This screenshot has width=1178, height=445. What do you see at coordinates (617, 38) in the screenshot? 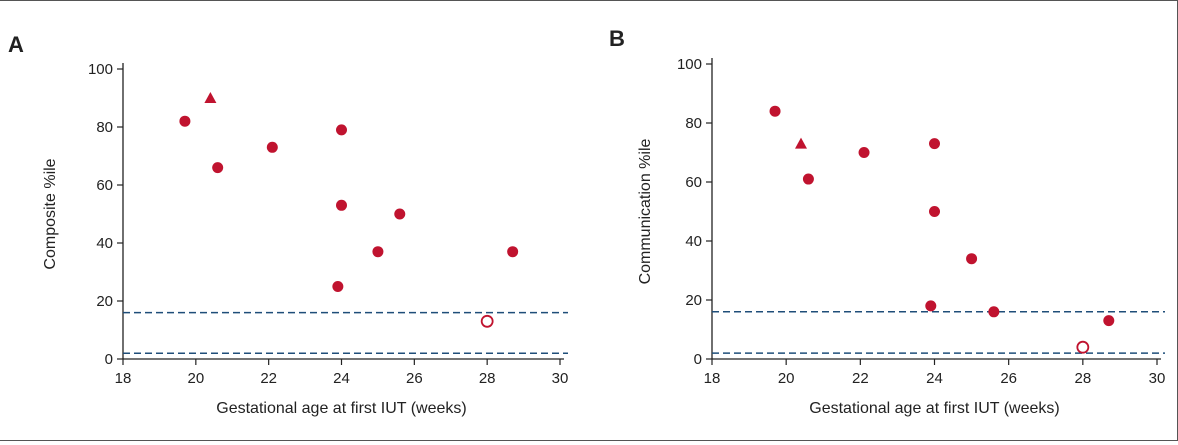
I see `panel-label: B` at bounding box center [617, 38].